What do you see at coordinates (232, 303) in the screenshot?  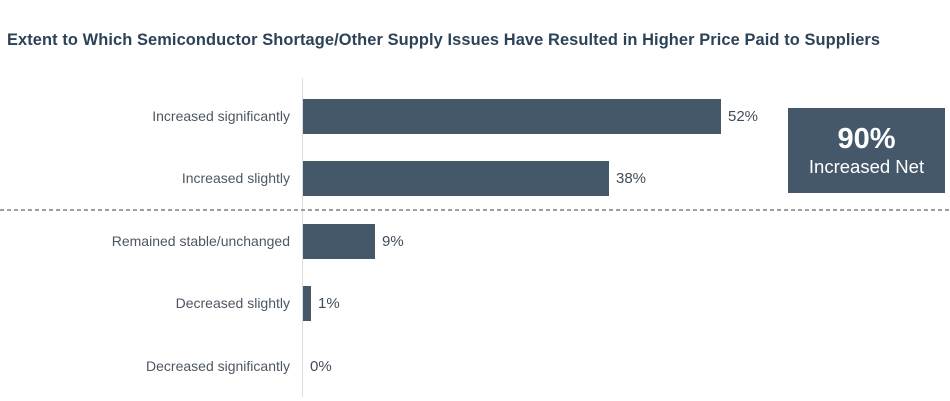 I see `category-label: Decreased slightly` at bounding box center [232, 303].